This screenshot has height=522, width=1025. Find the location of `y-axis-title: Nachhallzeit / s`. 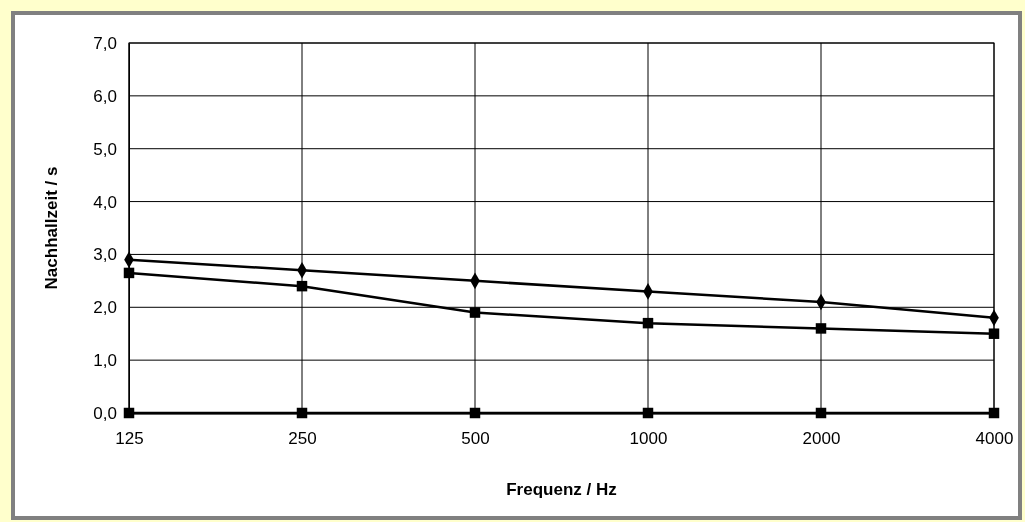

y-axis-title: Nachhallzeit / s is located at coordinates (51, 228).